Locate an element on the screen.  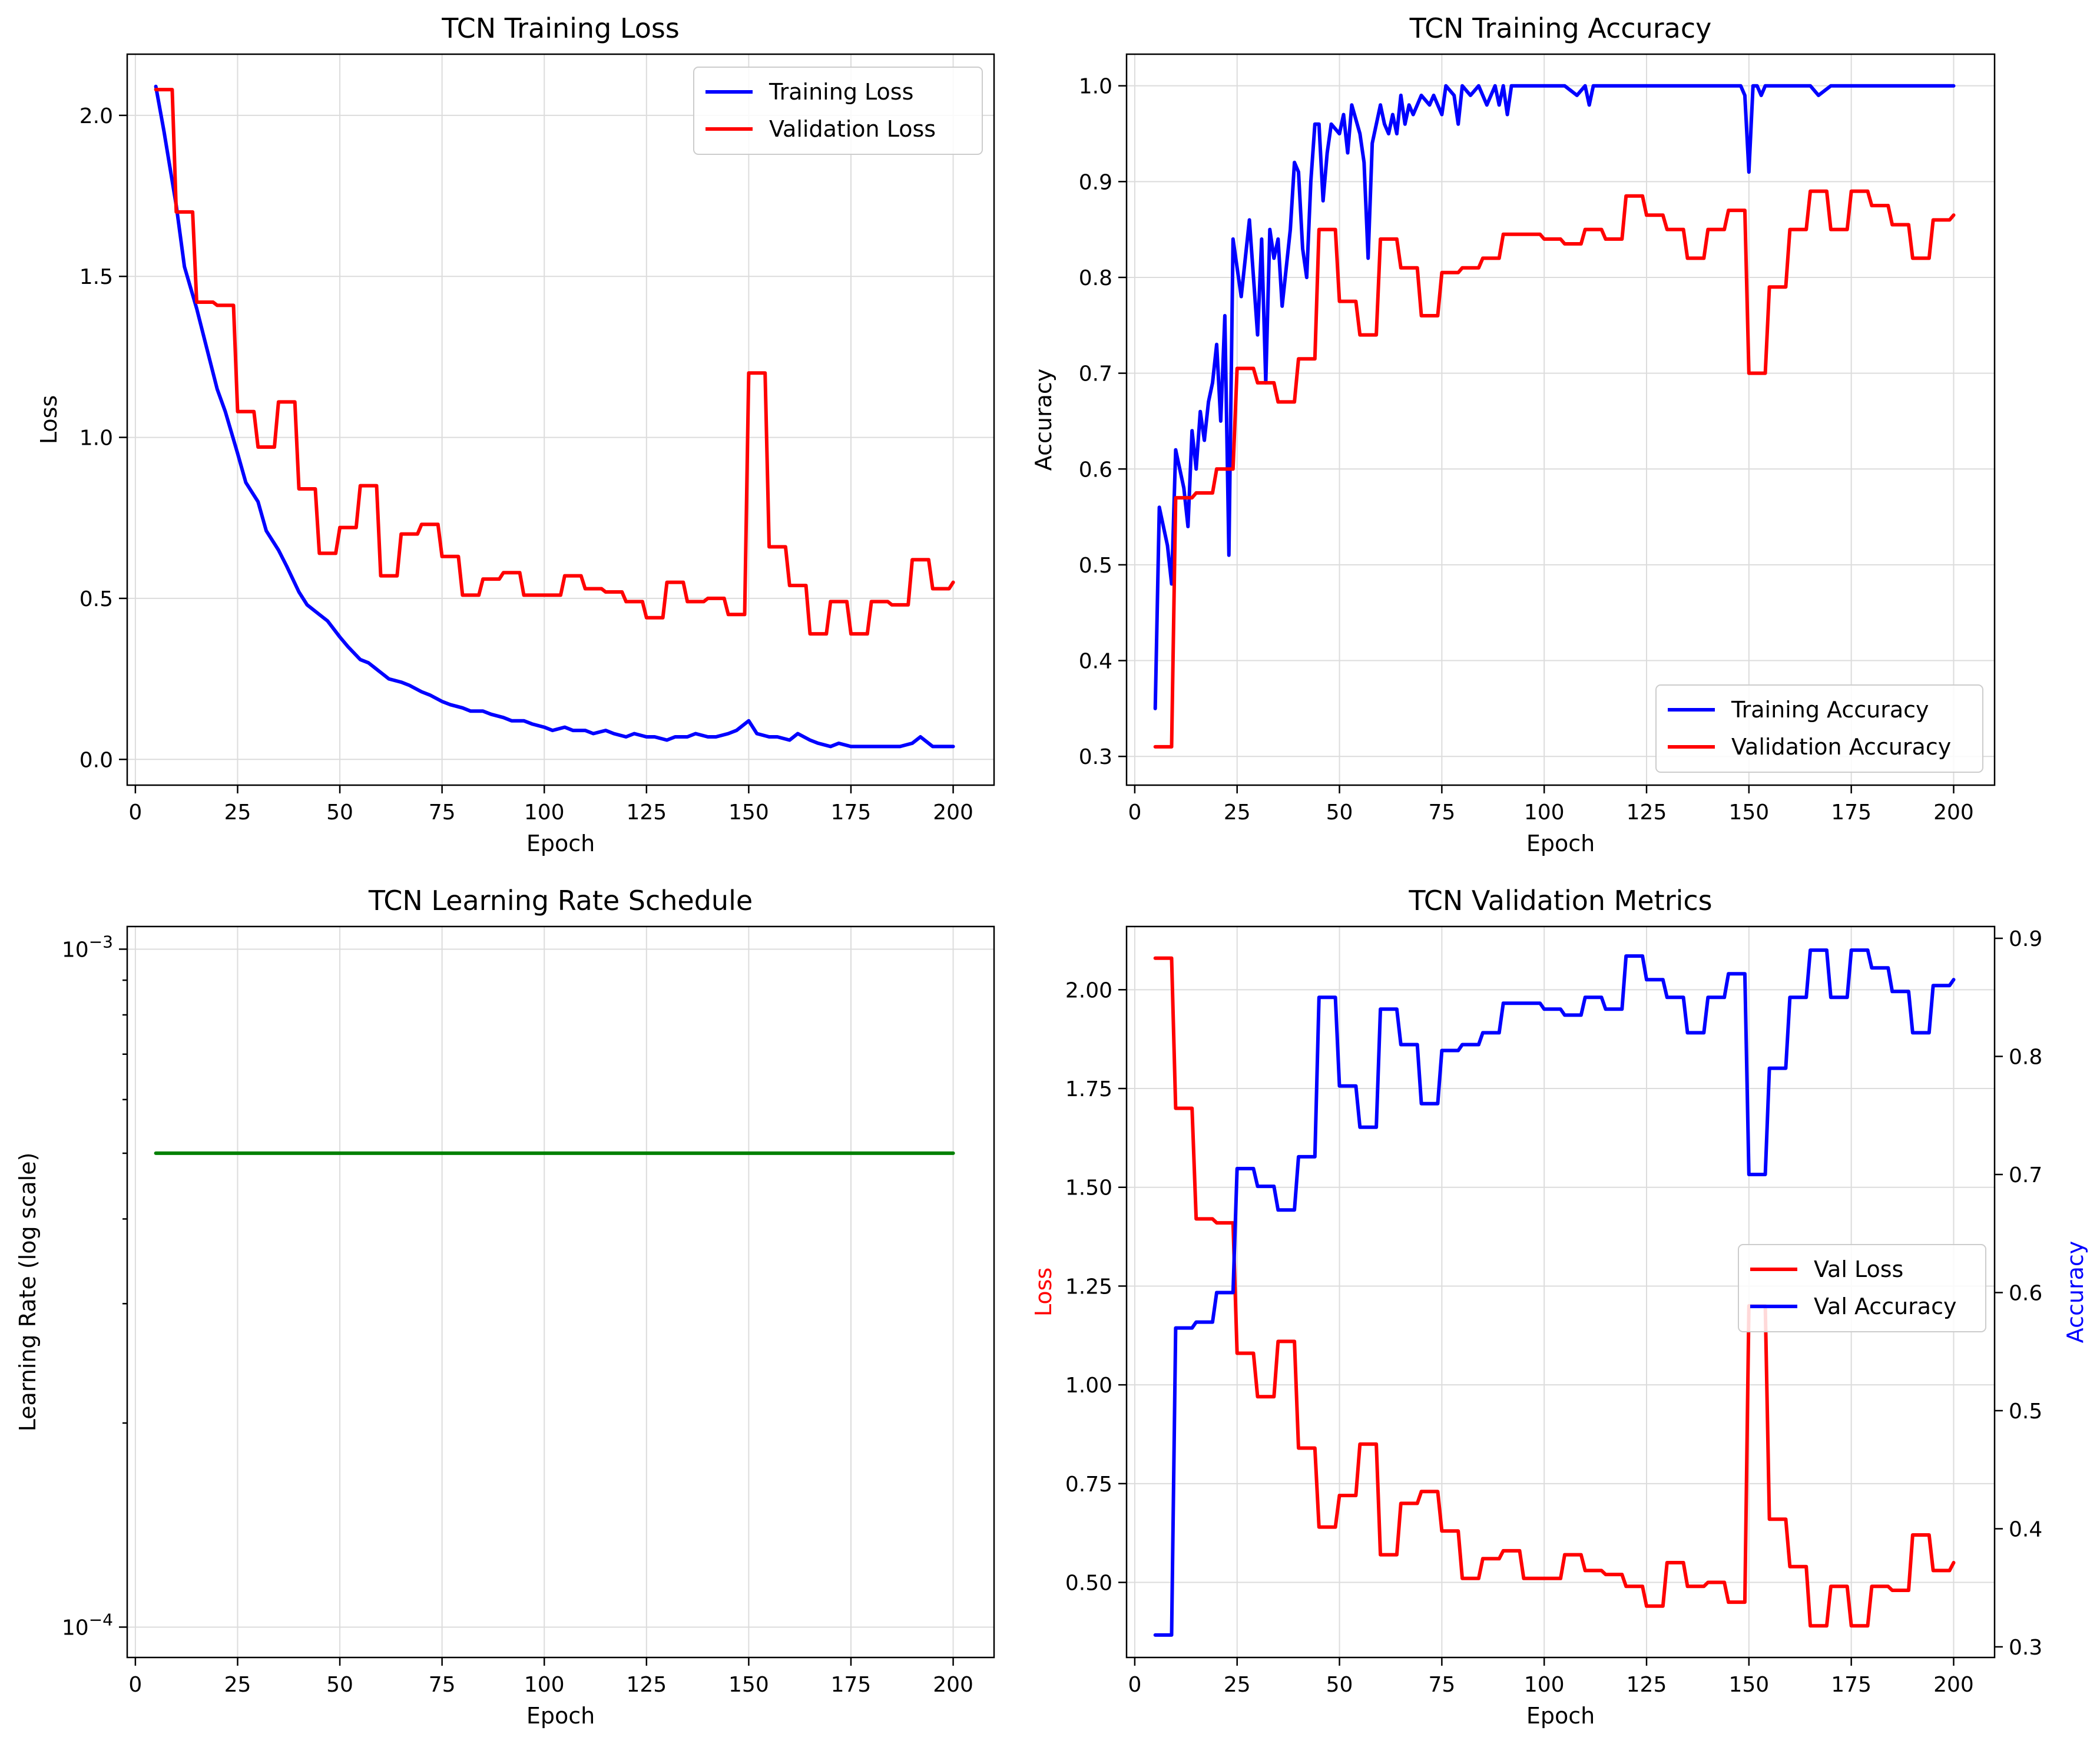
legend-label: Training Loss is located at coordinates (841, 92).